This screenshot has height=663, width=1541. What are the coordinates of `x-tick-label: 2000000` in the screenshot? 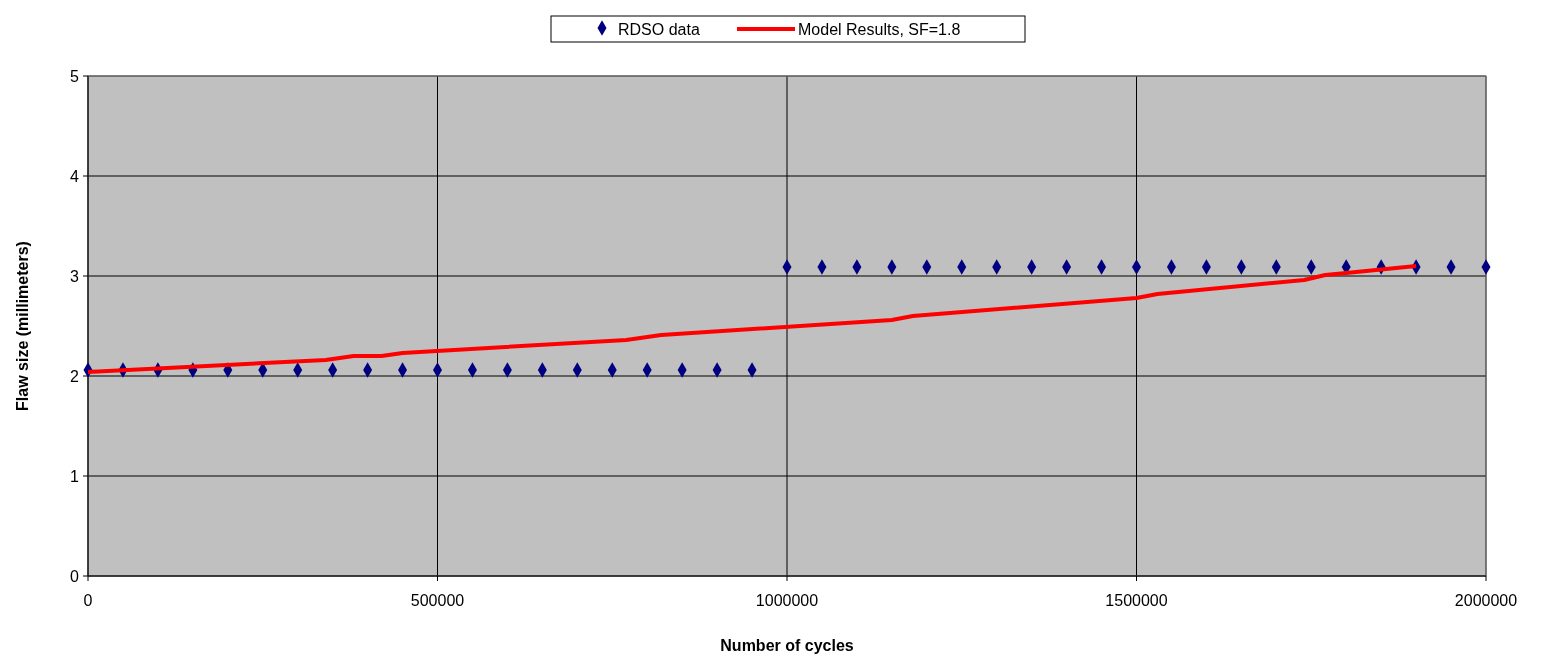 It's located at (1486, 600).